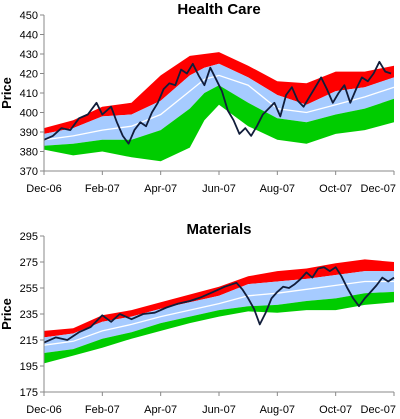 This screenshot has height=419, width=400. Describe the element at coordinates (29, 367) in the screenshot. I see `materials-y-tick-label: 195` at that location.